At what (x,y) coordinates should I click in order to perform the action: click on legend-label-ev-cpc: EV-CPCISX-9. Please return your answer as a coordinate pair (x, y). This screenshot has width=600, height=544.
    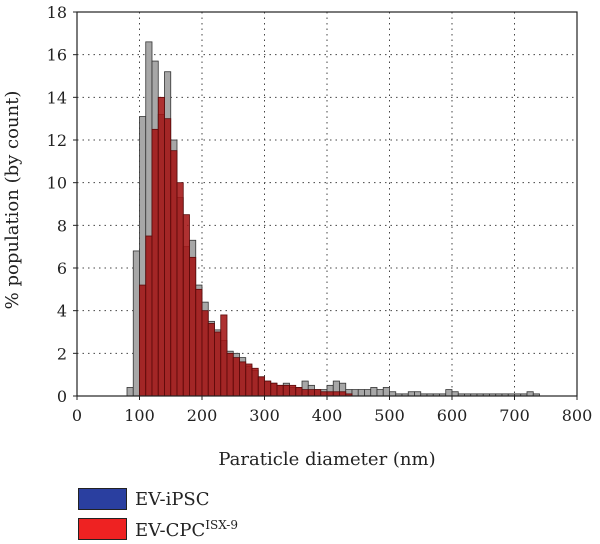
    Looking at the image, I should click on (186, 529).